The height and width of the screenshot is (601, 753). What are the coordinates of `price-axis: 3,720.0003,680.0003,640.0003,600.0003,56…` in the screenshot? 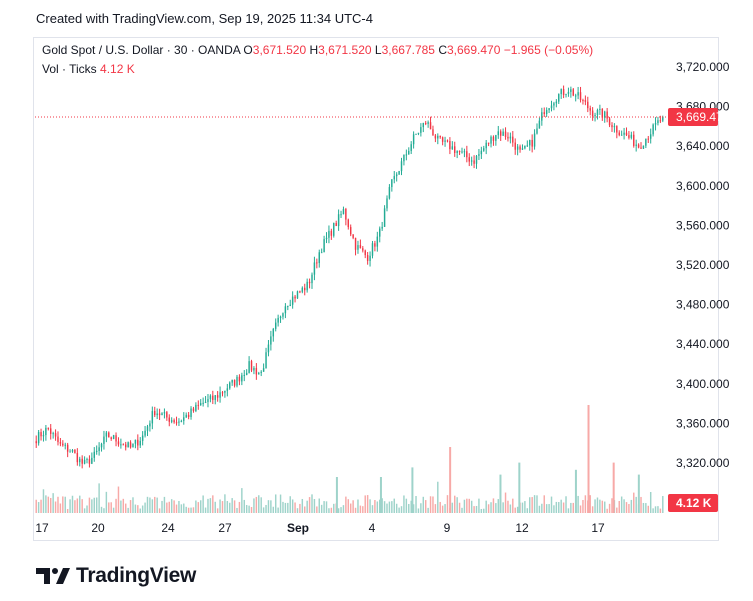 It's located at (703, 265).